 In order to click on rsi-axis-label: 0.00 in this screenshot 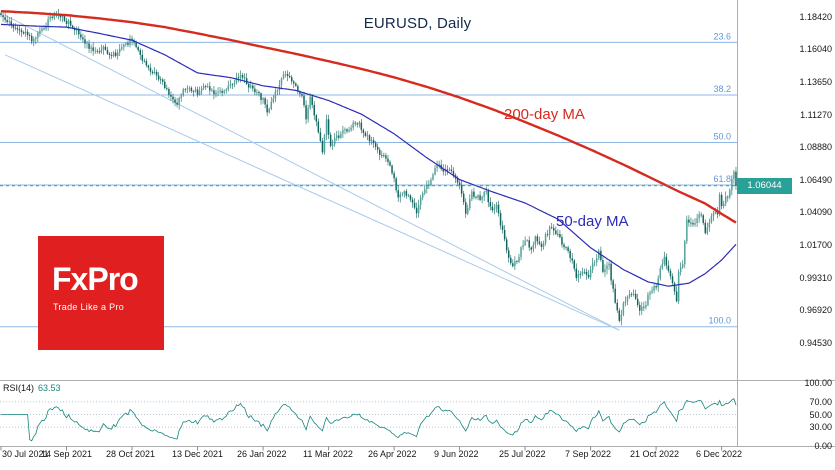, I will do `click(823, 446)`.